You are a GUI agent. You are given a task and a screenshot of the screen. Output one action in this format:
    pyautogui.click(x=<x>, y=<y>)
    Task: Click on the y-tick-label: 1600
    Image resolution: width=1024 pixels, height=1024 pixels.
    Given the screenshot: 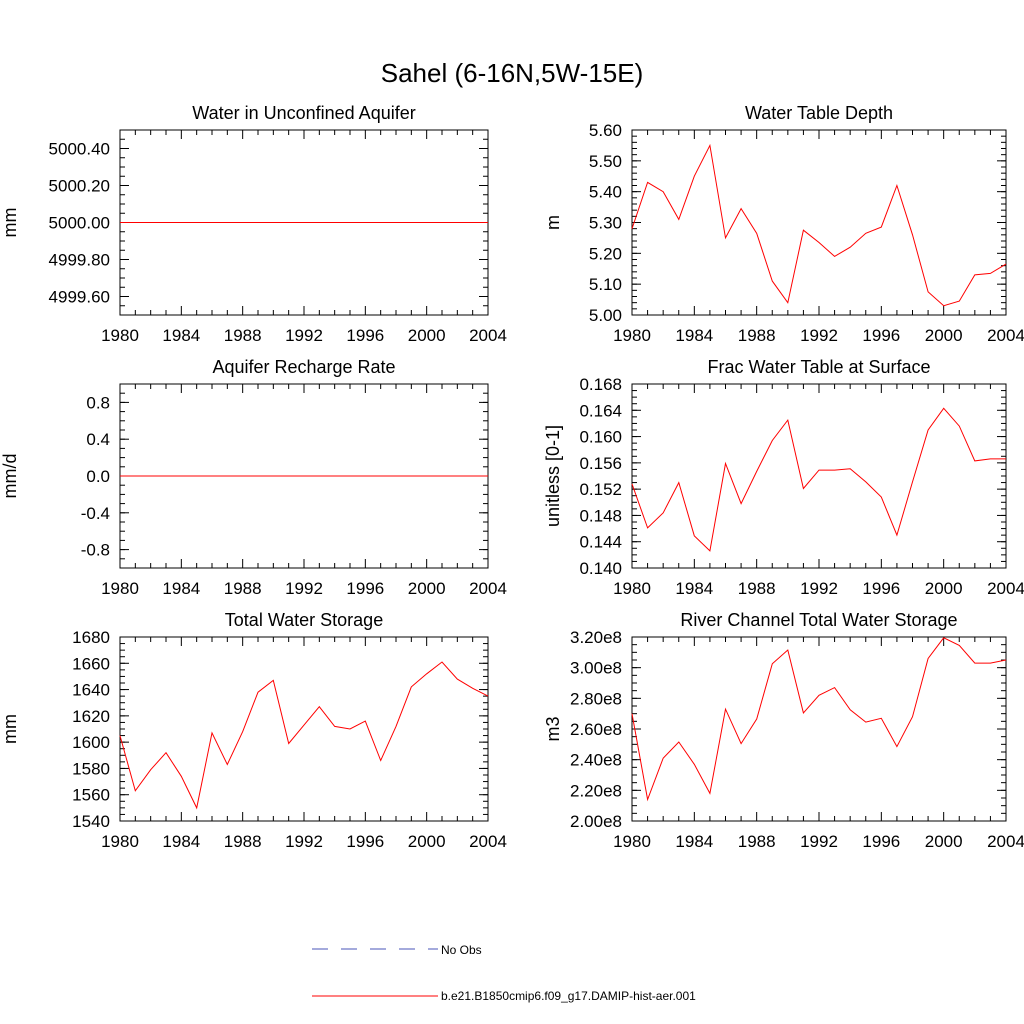 What is the action you would take?
    pyautogui.click(x=91, y=742)
    